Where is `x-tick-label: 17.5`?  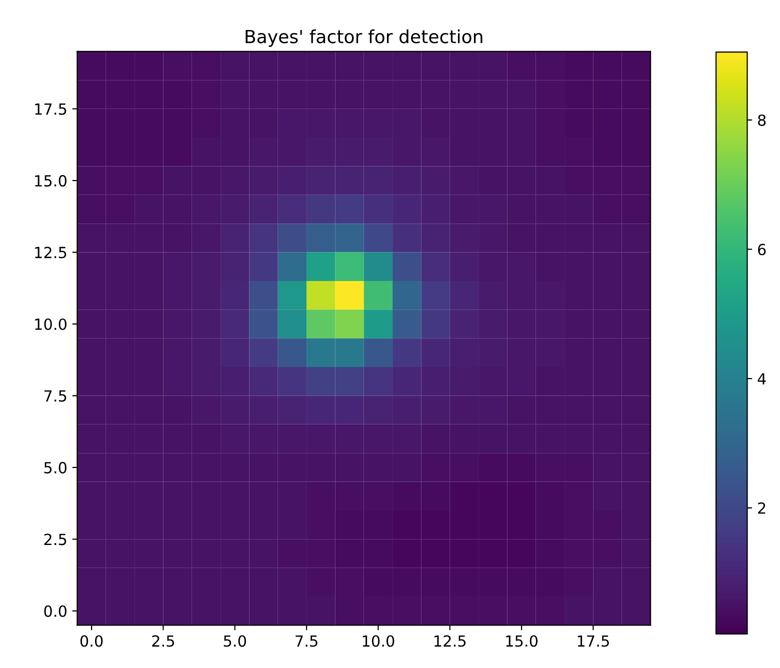
x-tick-label: 17.5 is located at coordinates (593, 641).